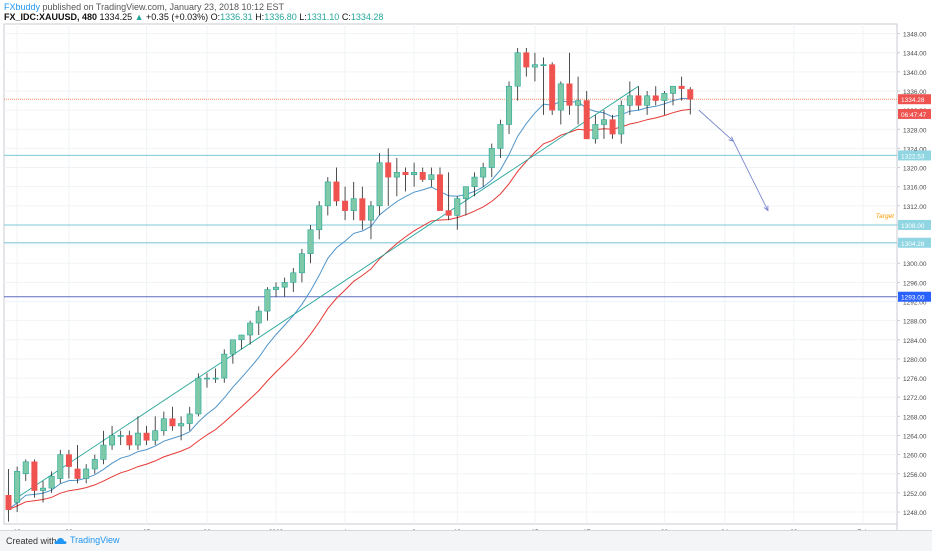  Describe the element at coordinates (915, 475) in the screenshot. I see `y-tick-label: 1256.00` at that location.